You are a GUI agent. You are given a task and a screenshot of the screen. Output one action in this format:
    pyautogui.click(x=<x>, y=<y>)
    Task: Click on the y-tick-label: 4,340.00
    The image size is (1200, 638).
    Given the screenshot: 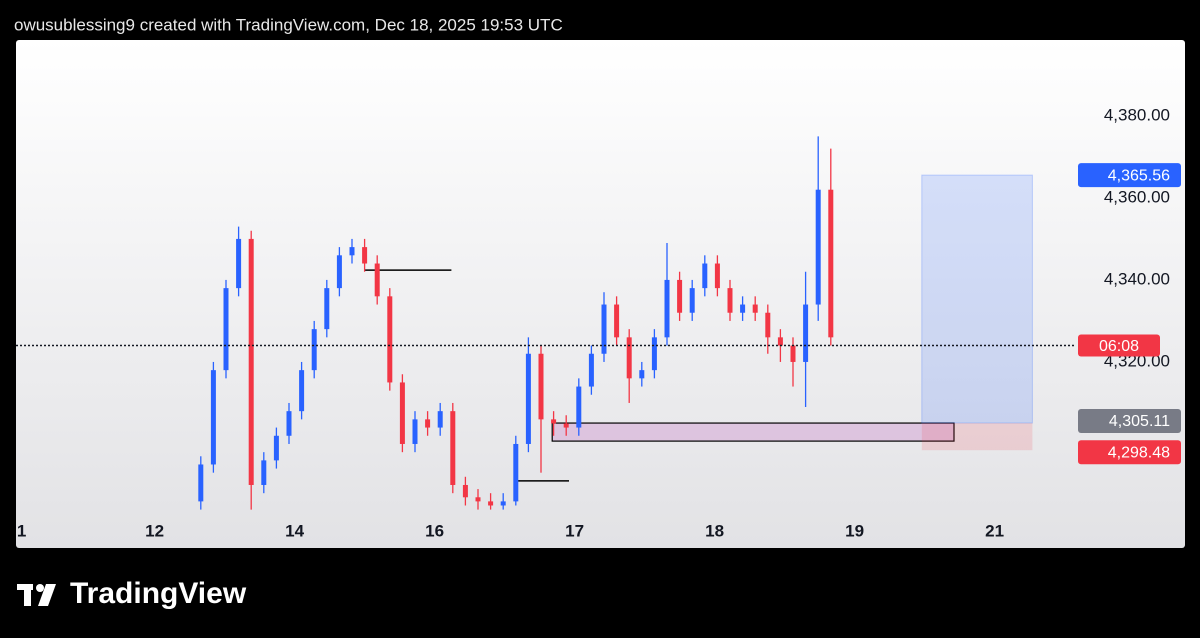 What is the action you would take?
    pyautogui.click(x=1137, y=278)
    